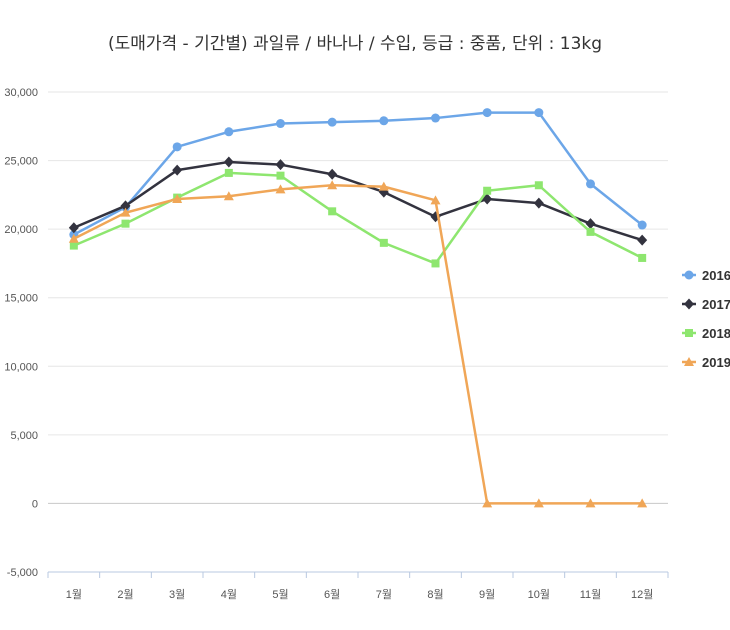  Describe the element at coordinates (125, 594) in the screenshot. I see `x-tick-label: 2월` at that location.